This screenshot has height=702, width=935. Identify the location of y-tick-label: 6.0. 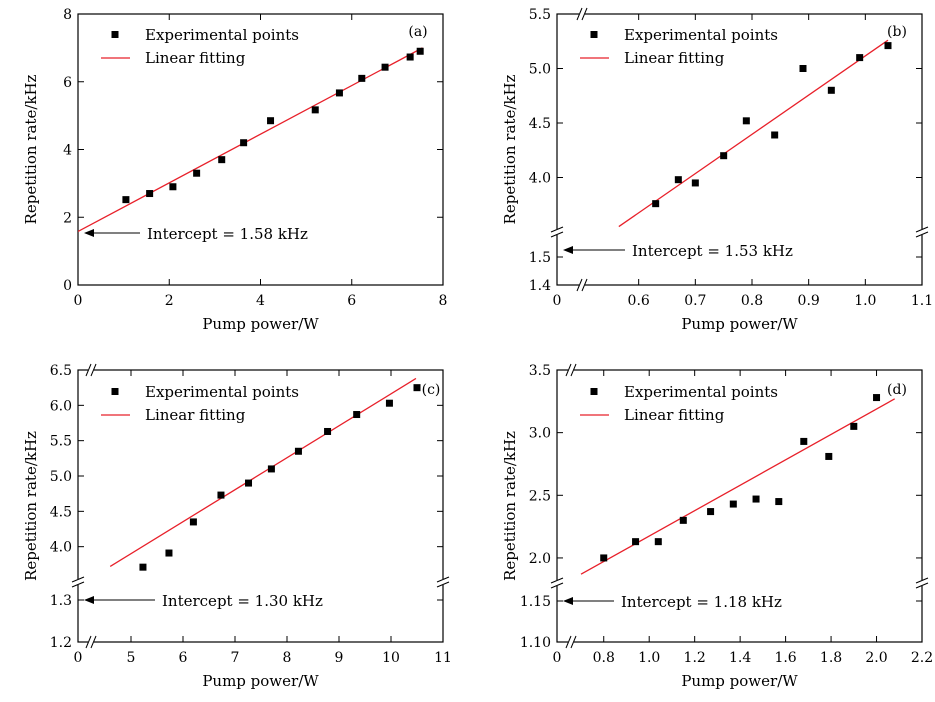
(61, 406).